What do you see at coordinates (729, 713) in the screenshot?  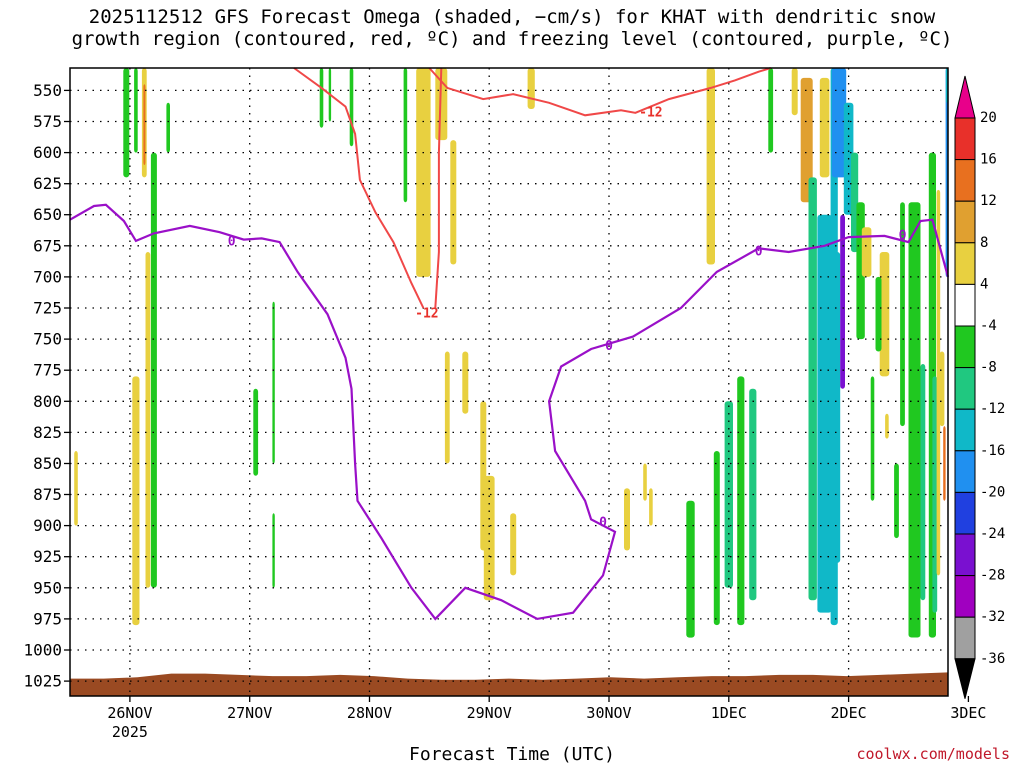 I see `x-tick-label: 1DEC` at bounding box center [729, 713].